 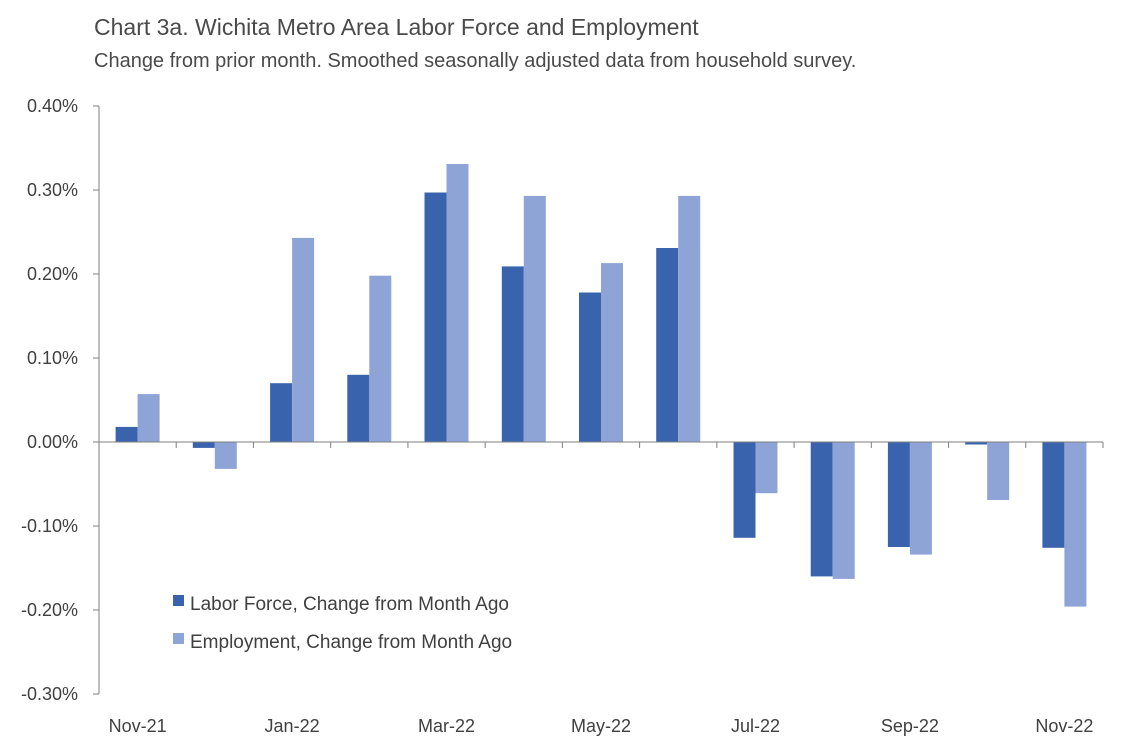 I want to click on y-tick-label: 0.00%, so click(x=52, y=442).